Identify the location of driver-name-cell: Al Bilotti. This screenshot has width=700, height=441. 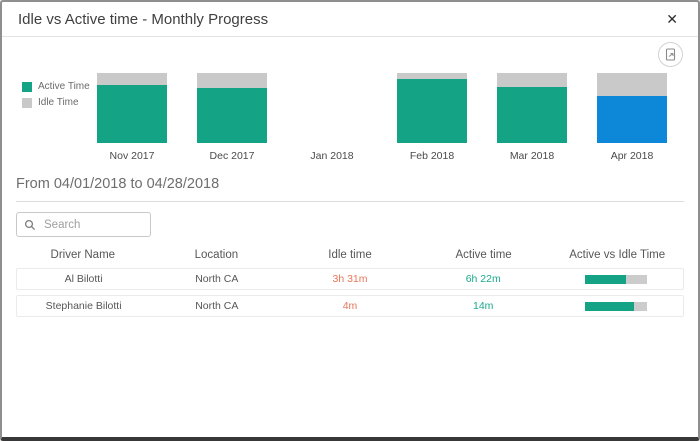
(83, 279).